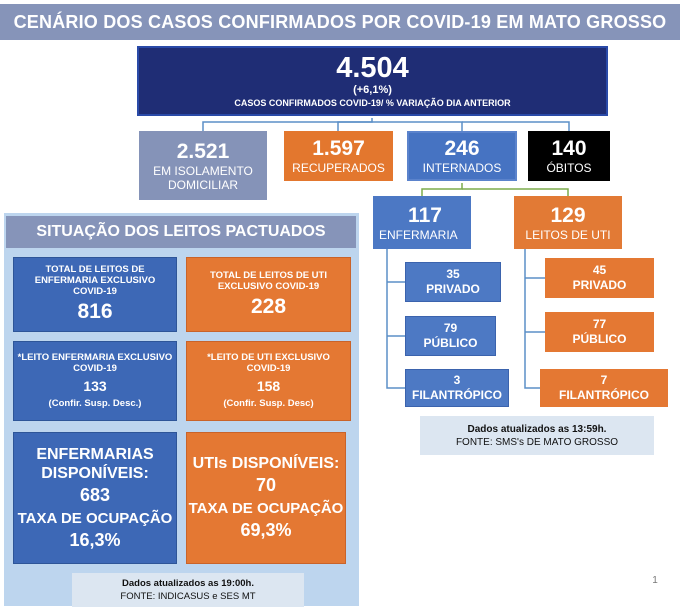 The image size is (680, 614). Describe the element at coordinates (532, 319) in the screenshot. I see `connector-uti-tree` at that location.